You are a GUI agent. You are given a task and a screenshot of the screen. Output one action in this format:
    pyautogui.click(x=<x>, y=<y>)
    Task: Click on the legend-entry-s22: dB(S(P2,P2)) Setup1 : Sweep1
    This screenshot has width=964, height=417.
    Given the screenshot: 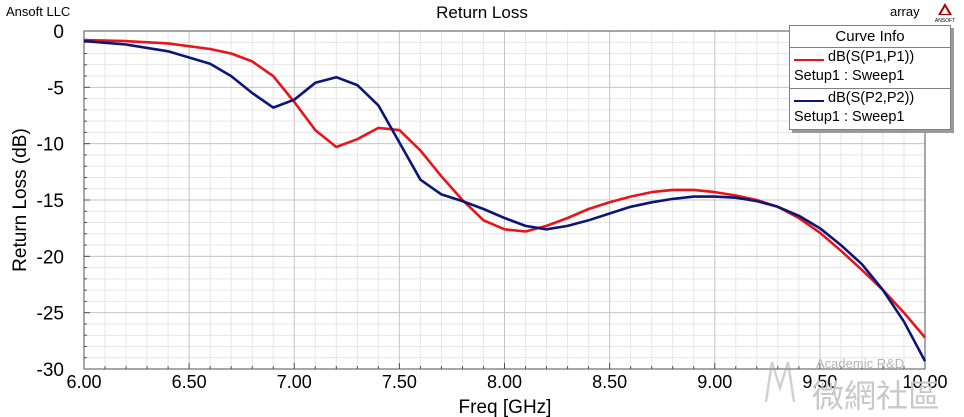 What is the action you would take?
    pyautogui.click(x=870, y=109)
    